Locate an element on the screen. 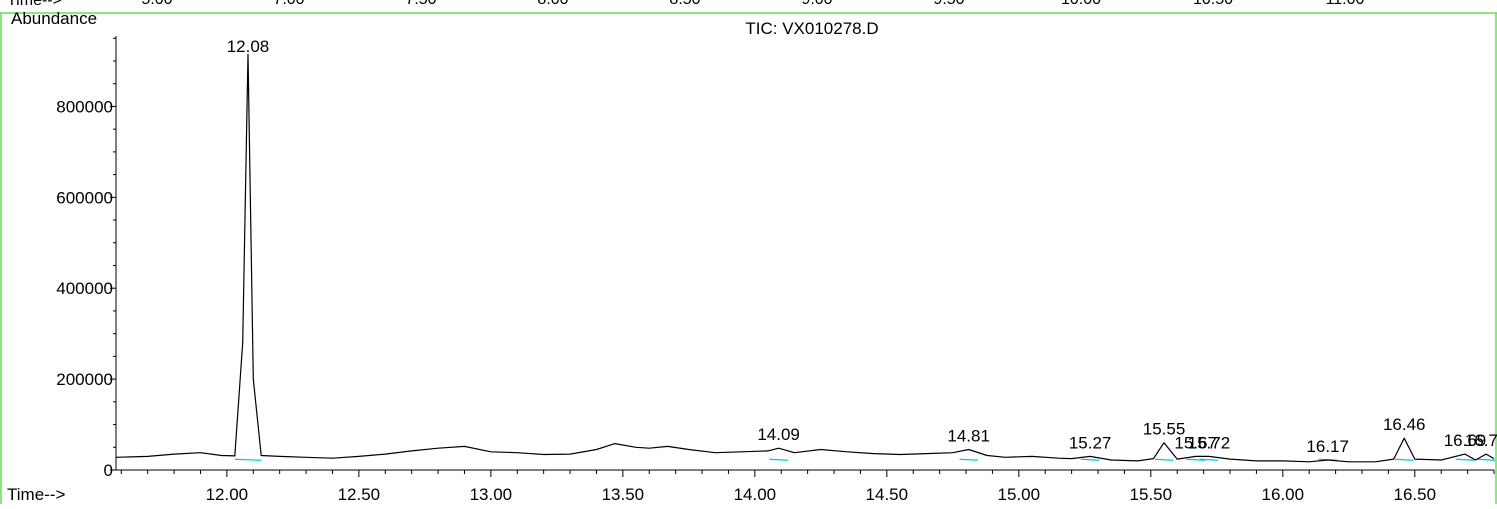  peak-label: 15.72 is located at coordinates (1209, 442).